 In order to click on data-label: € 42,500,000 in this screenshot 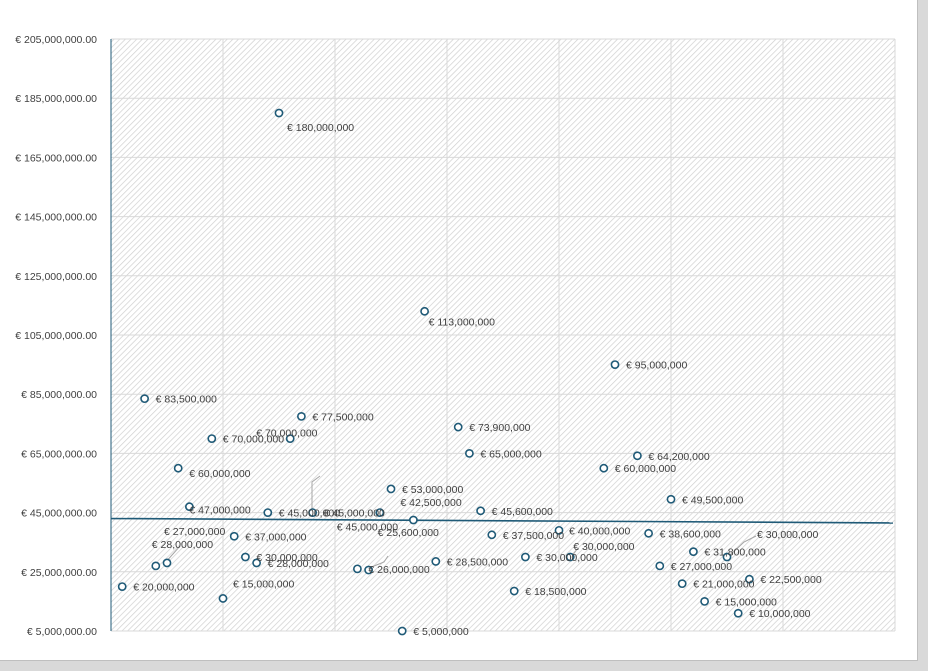, I will do `click(430, 503)`.